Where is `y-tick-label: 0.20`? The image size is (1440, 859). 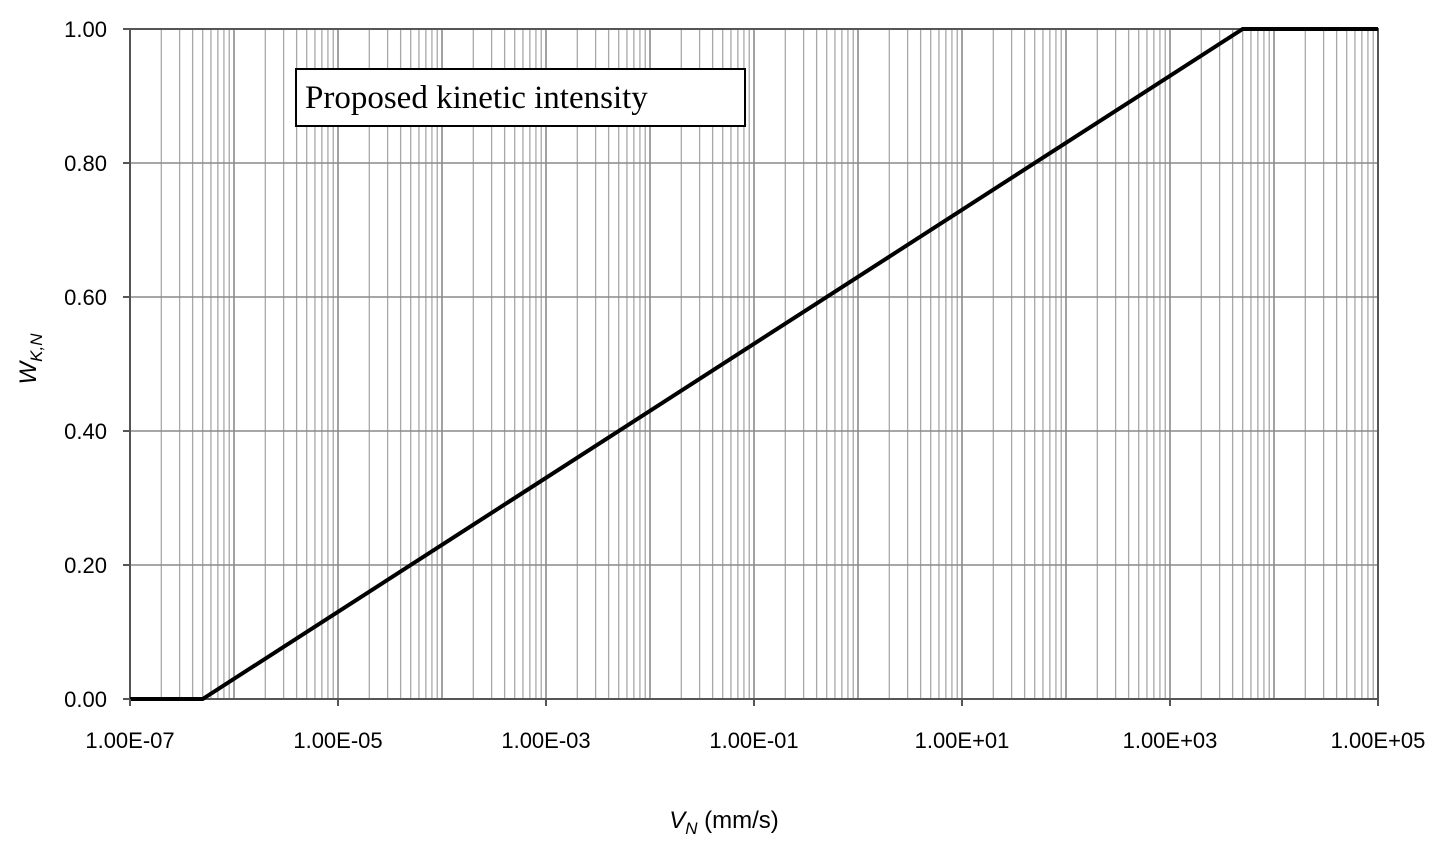 y-tick-label: 0.20 is located at coordinates (85, 565).